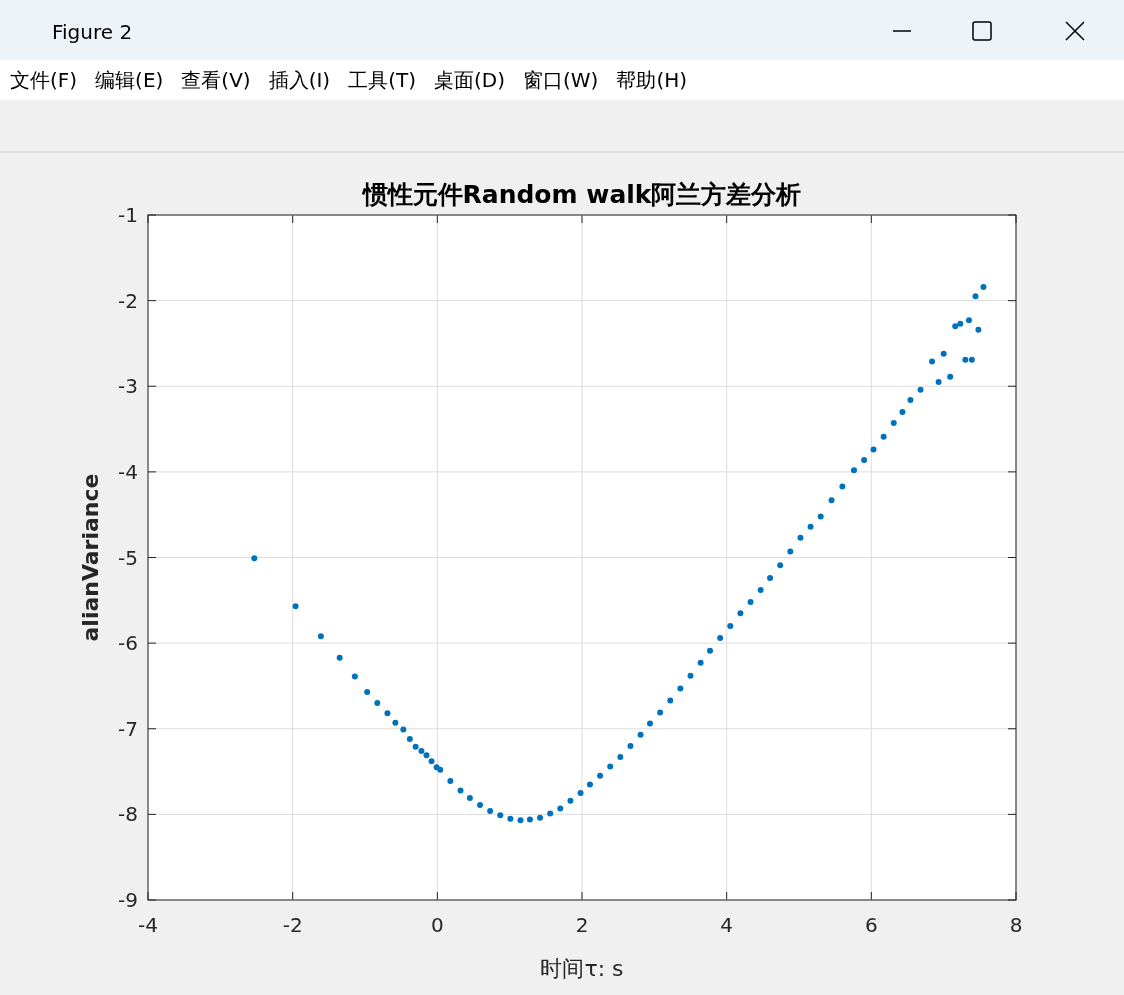  Describe the element at coordinates (437, 925) in the screenshot. I see `x-tick-label: 0` at that location.